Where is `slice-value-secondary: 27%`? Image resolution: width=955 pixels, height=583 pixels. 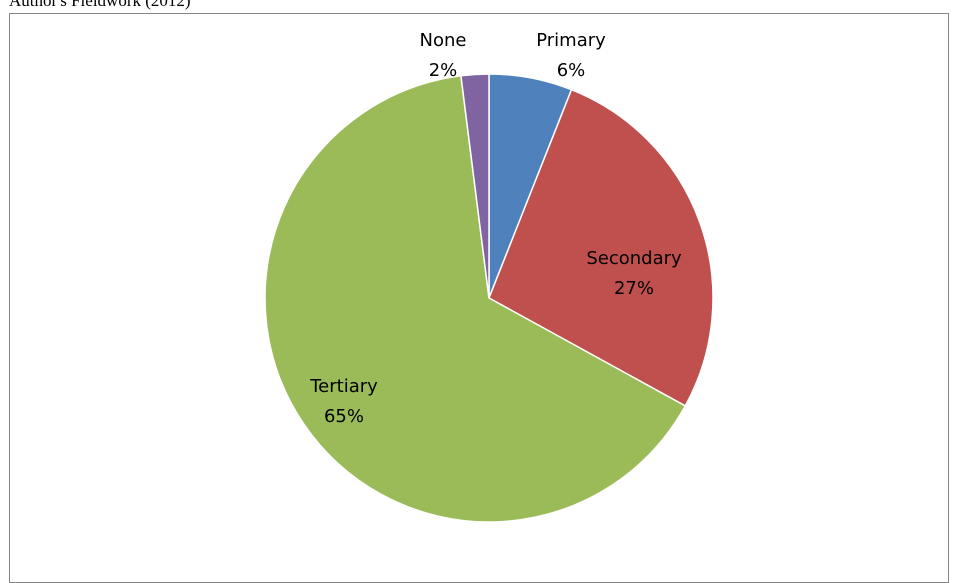 slice-value-secondary: 27% is located at coordinates (634, 288).